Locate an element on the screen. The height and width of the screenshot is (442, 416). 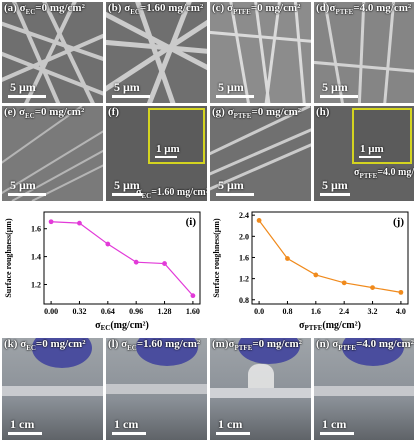
x-tick-label: 4.0 is located at coordinates (401, 311).